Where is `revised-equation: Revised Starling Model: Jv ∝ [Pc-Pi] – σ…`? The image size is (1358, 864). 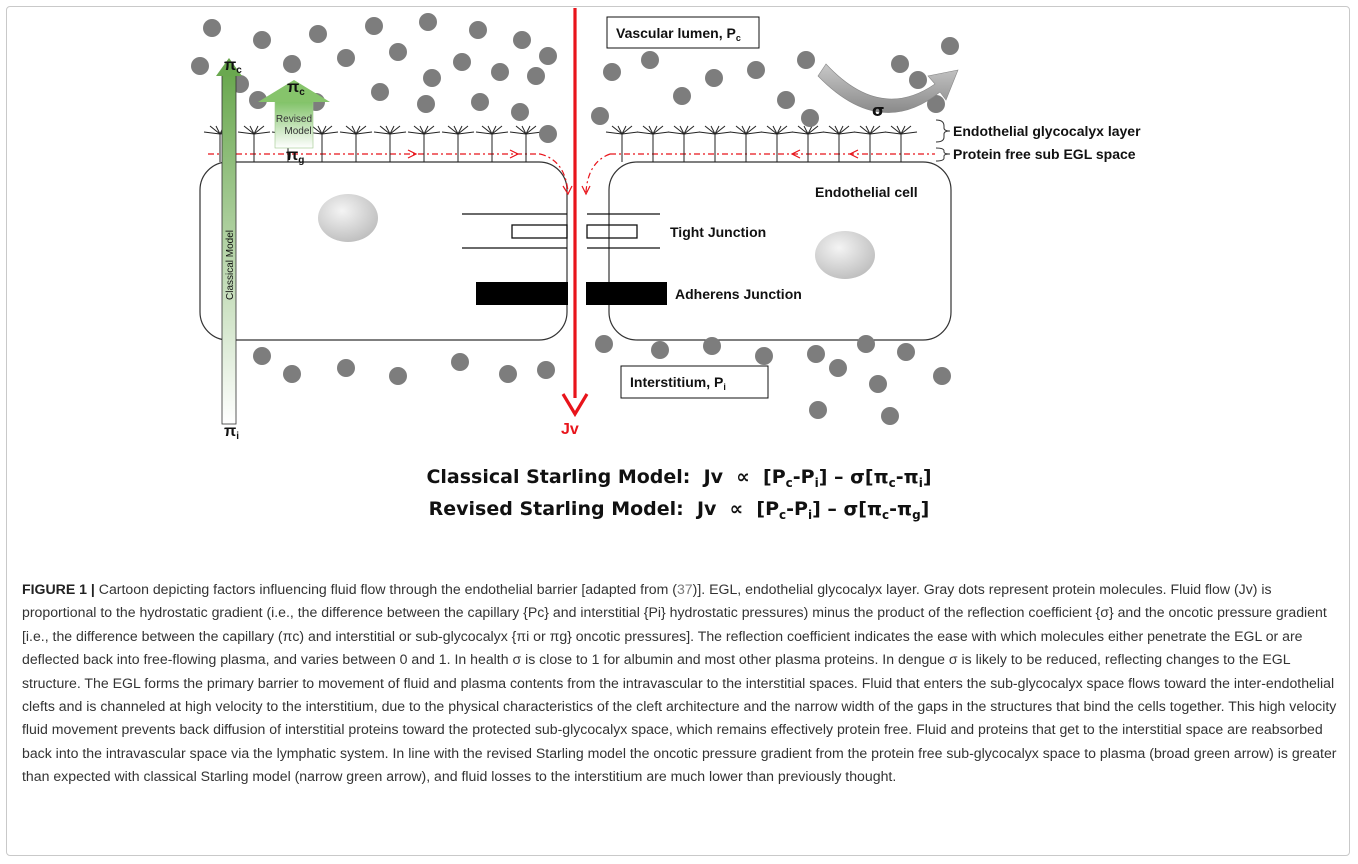
revised-equation: Revised Starling Model: Jv ∝ [Pc-Pi] – σ… is located at coordinates (679, 510).